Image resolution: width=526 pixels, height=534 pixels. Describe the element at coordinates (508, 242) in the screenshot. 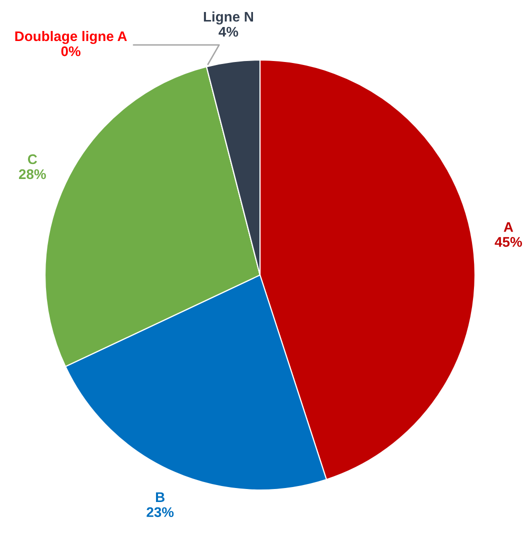

I see `data-label: 45%` at that location.